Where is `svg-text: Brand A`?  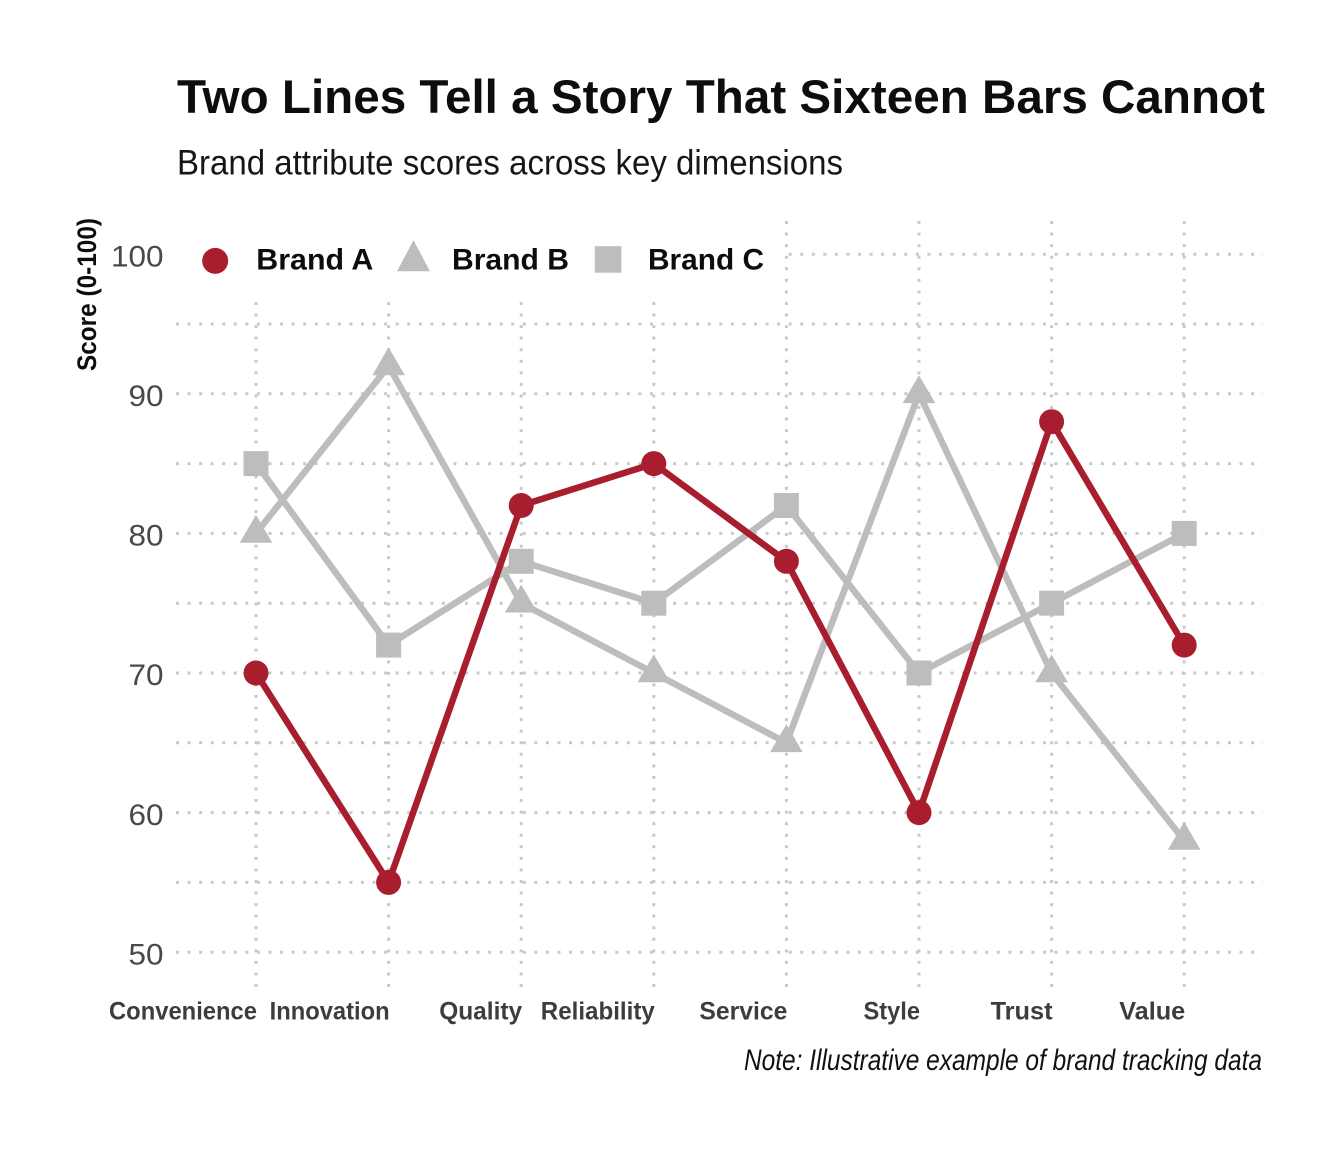 svg-text: Brand A is located at coordinates (314, 260).